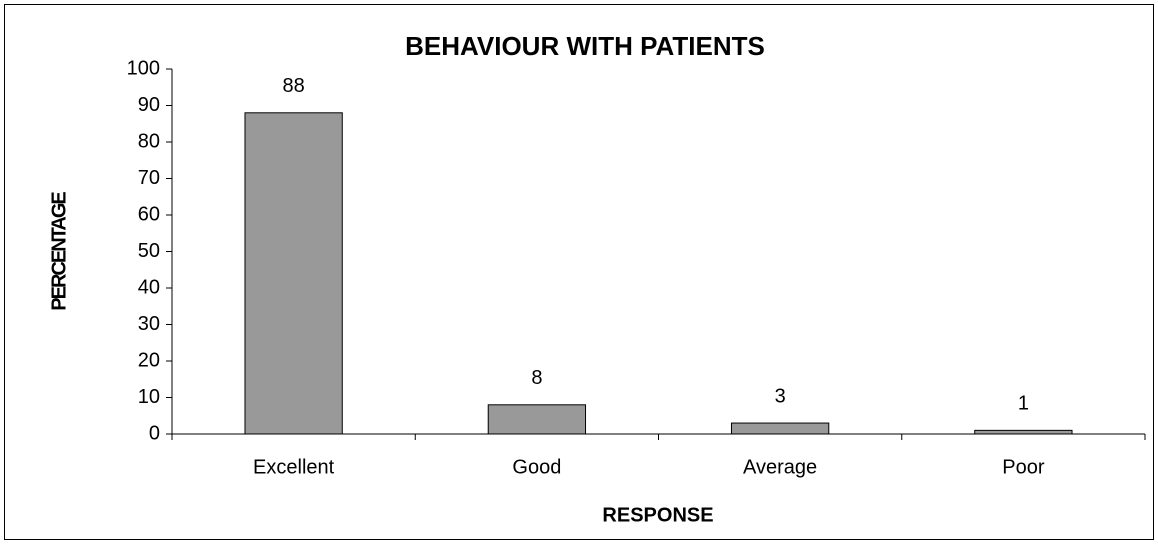 The height and width of the screenshot is (544, 1158). Describe the element at coordinates (59, 251) in the screenshot. I see `y-axis-label: PERCENTAGE` at that location.